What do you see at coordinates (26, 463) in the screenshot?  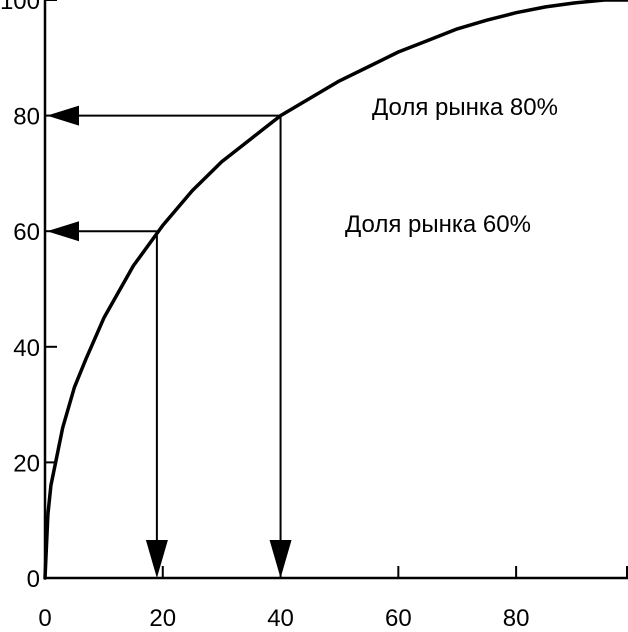 I see `y-tick-label: 20` at bounding box center [26, 463].